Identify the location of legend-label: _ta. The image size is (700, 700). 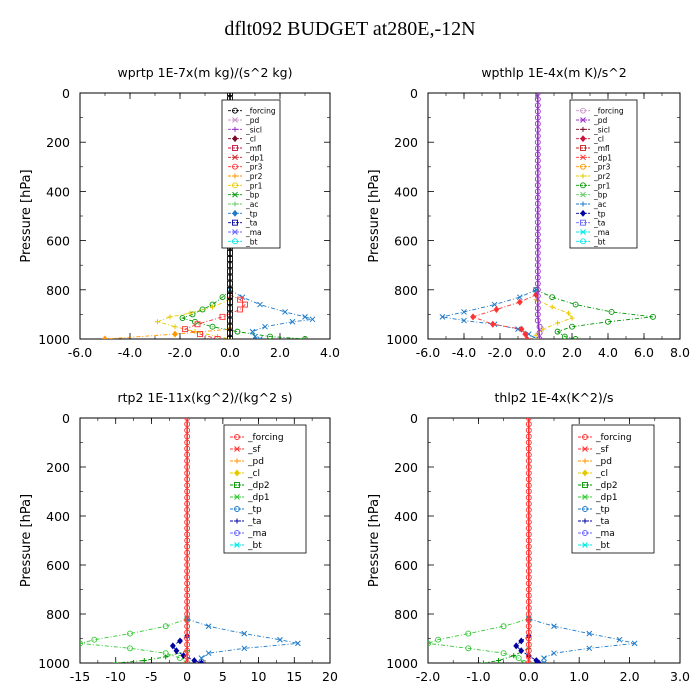
(602, 522).